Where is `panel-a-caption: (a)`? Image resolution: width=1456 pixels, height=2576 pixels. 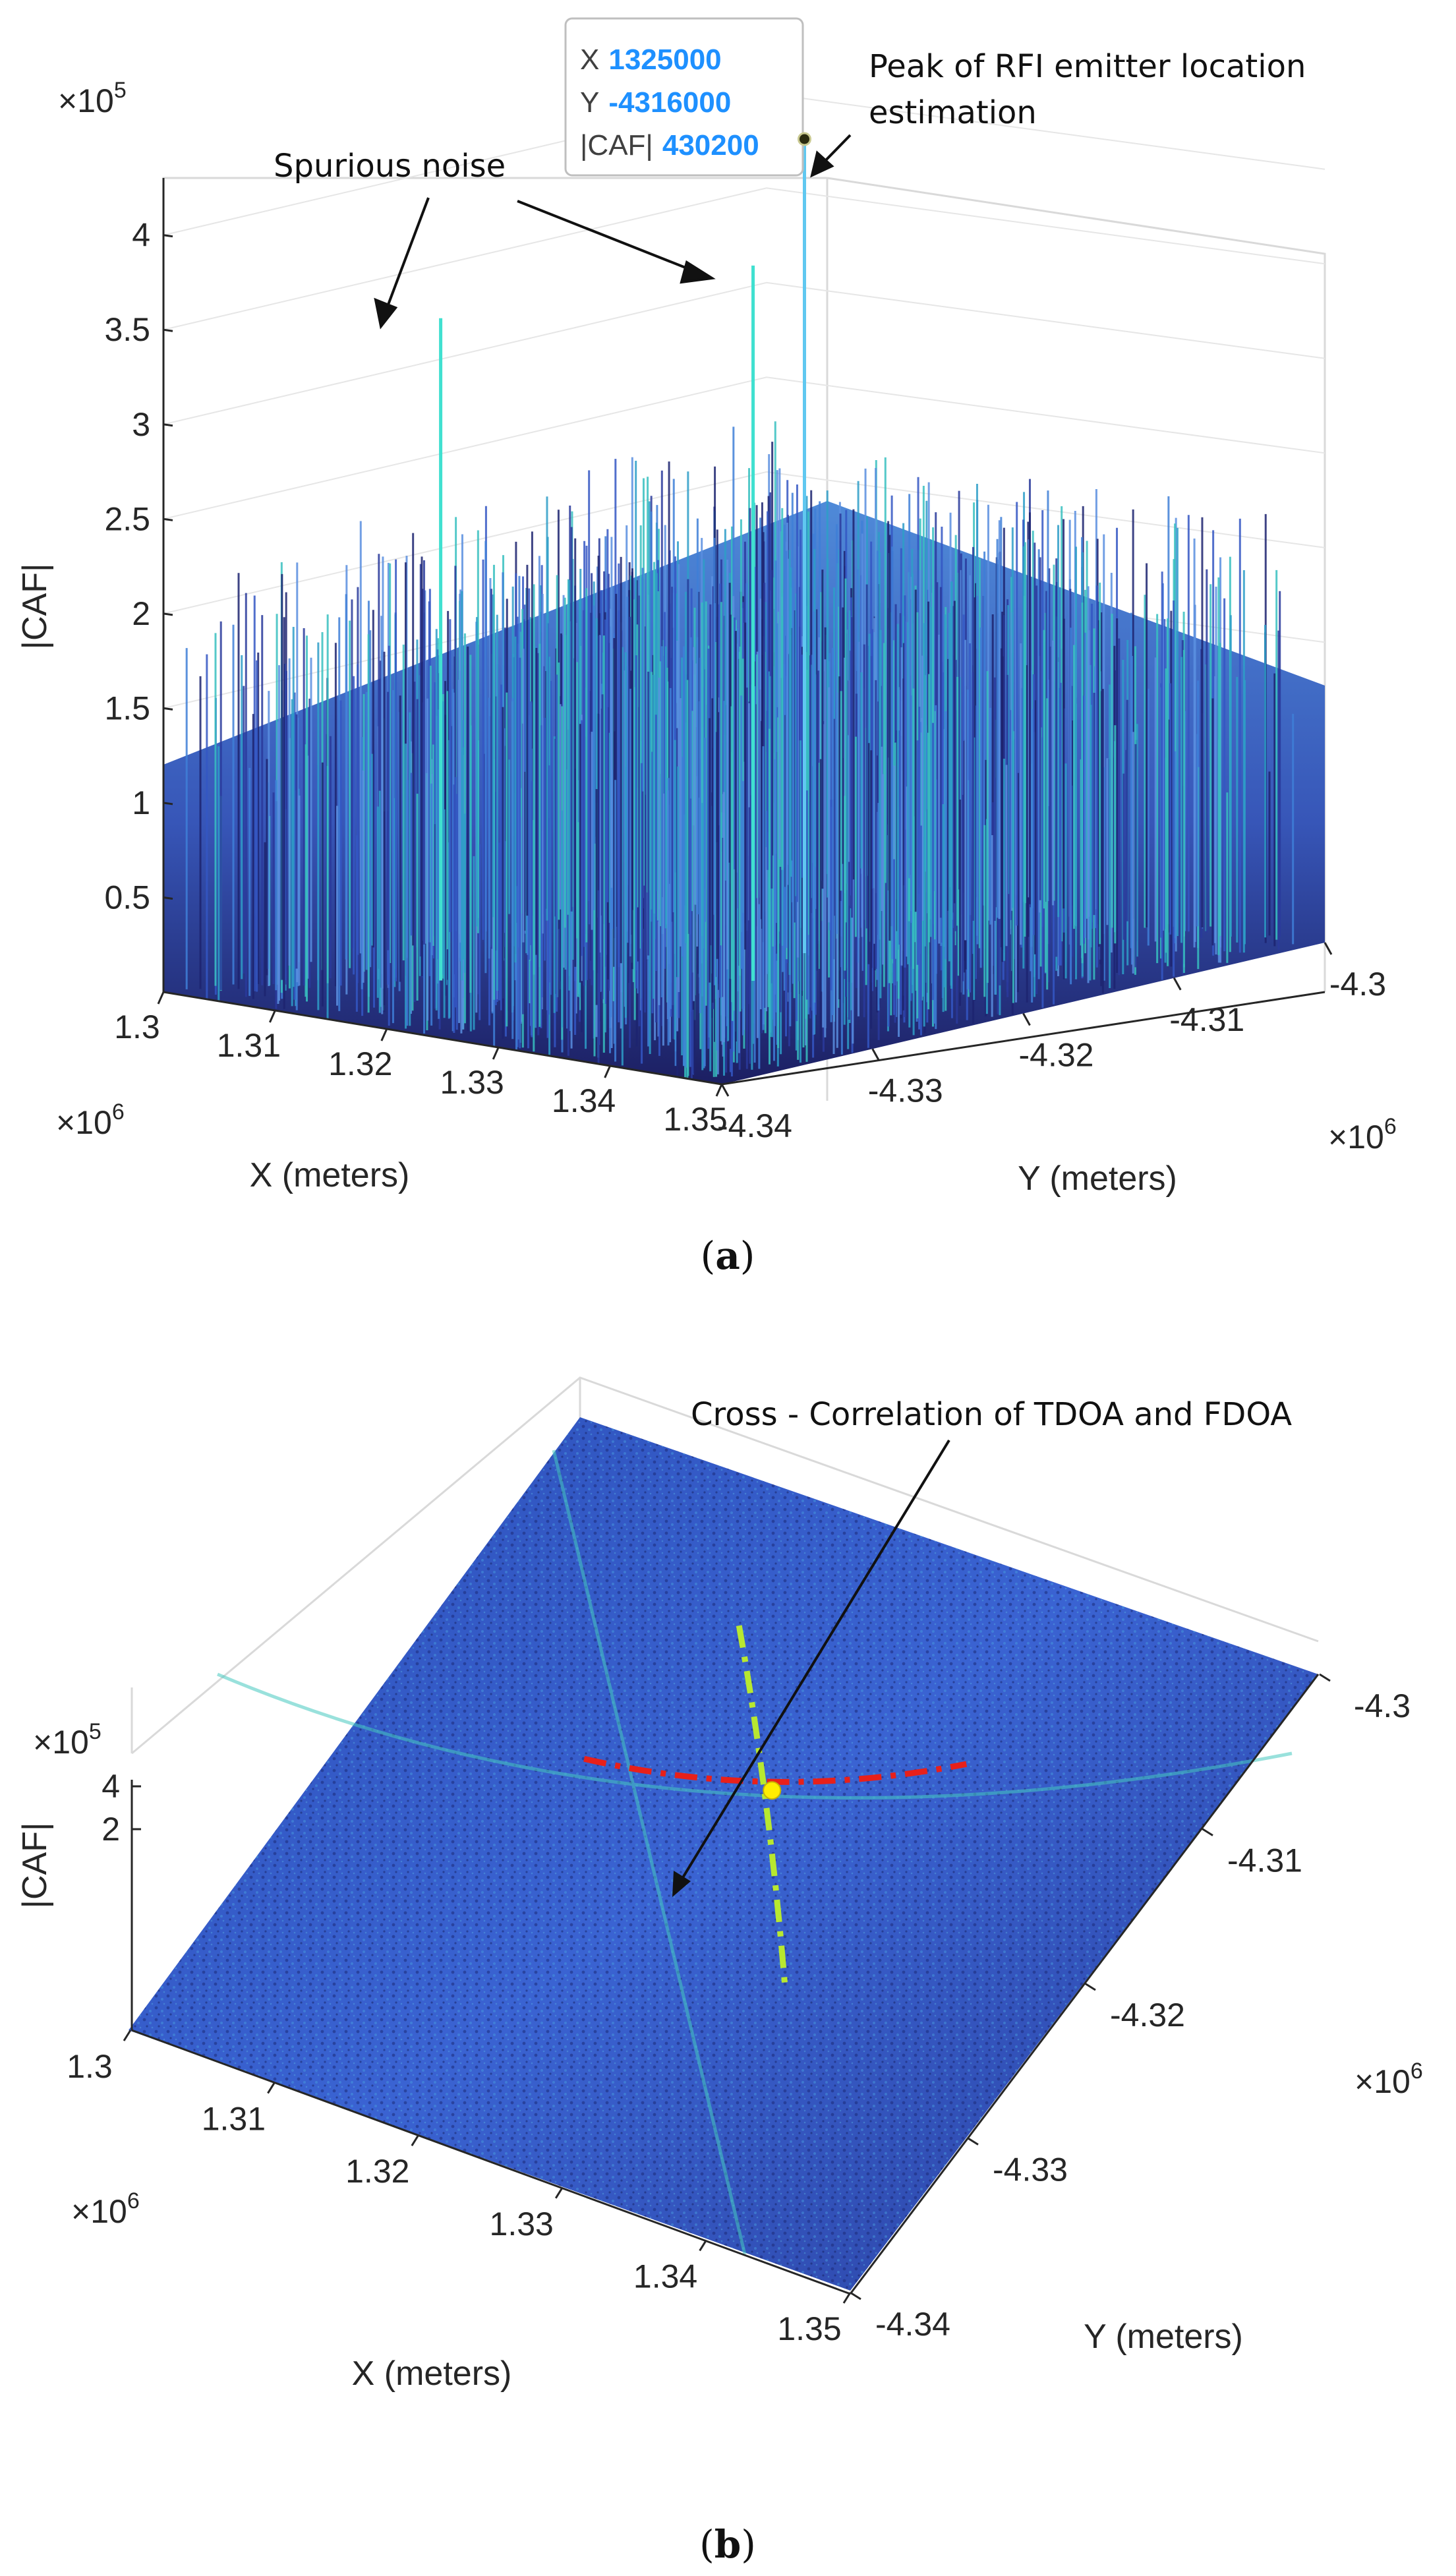
panel-a-caption: (a) is located at coordinates (728, 1255).